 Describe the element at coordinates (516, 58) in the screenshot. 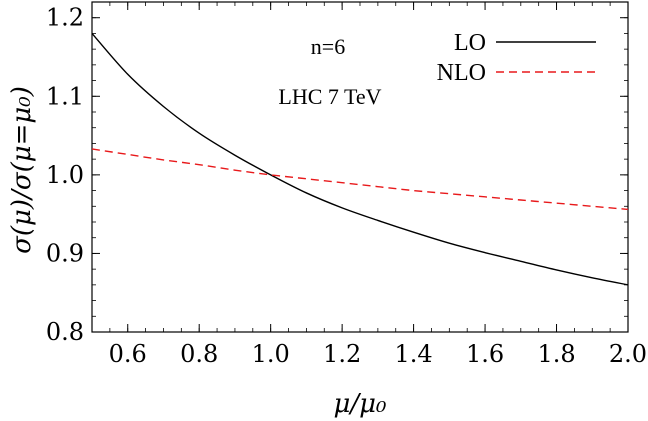

I see `legend: LO NLO` at that location.